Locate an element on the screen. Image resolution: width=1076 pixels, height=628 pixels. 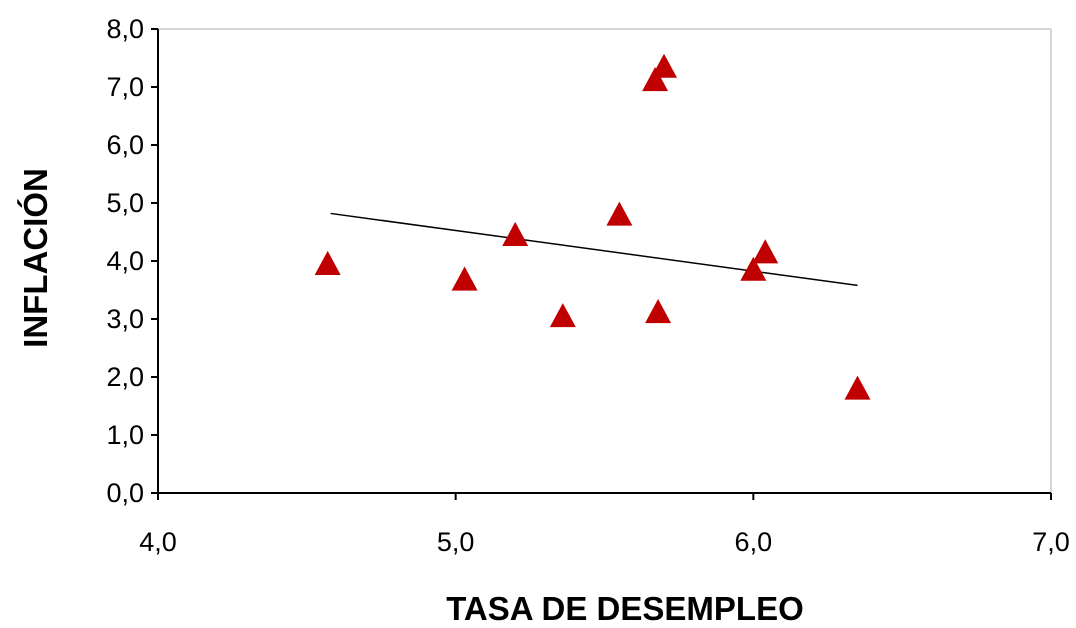
x-tick-label: 5,0 is located at coordinates (456, 542).